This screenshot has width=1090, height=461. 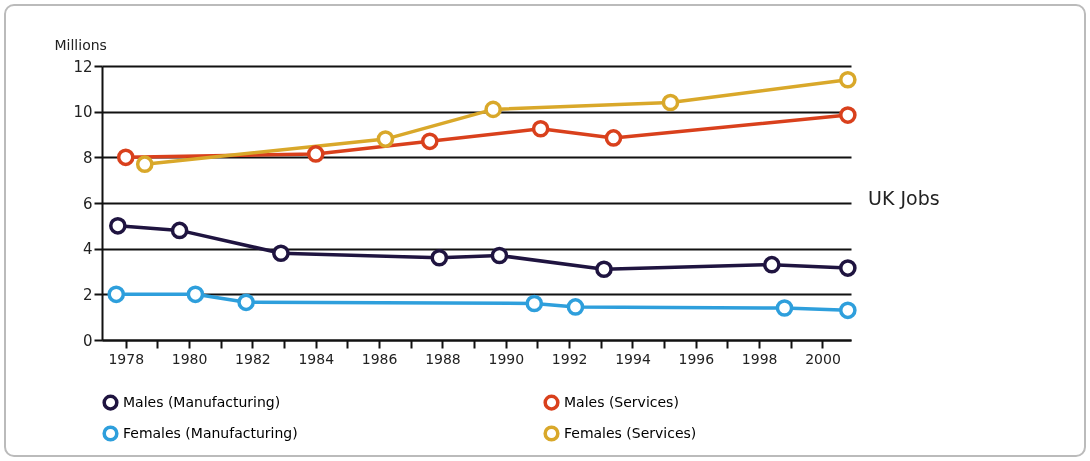 I want to click on y-tick-label: 10, so click(x=83, y=112).